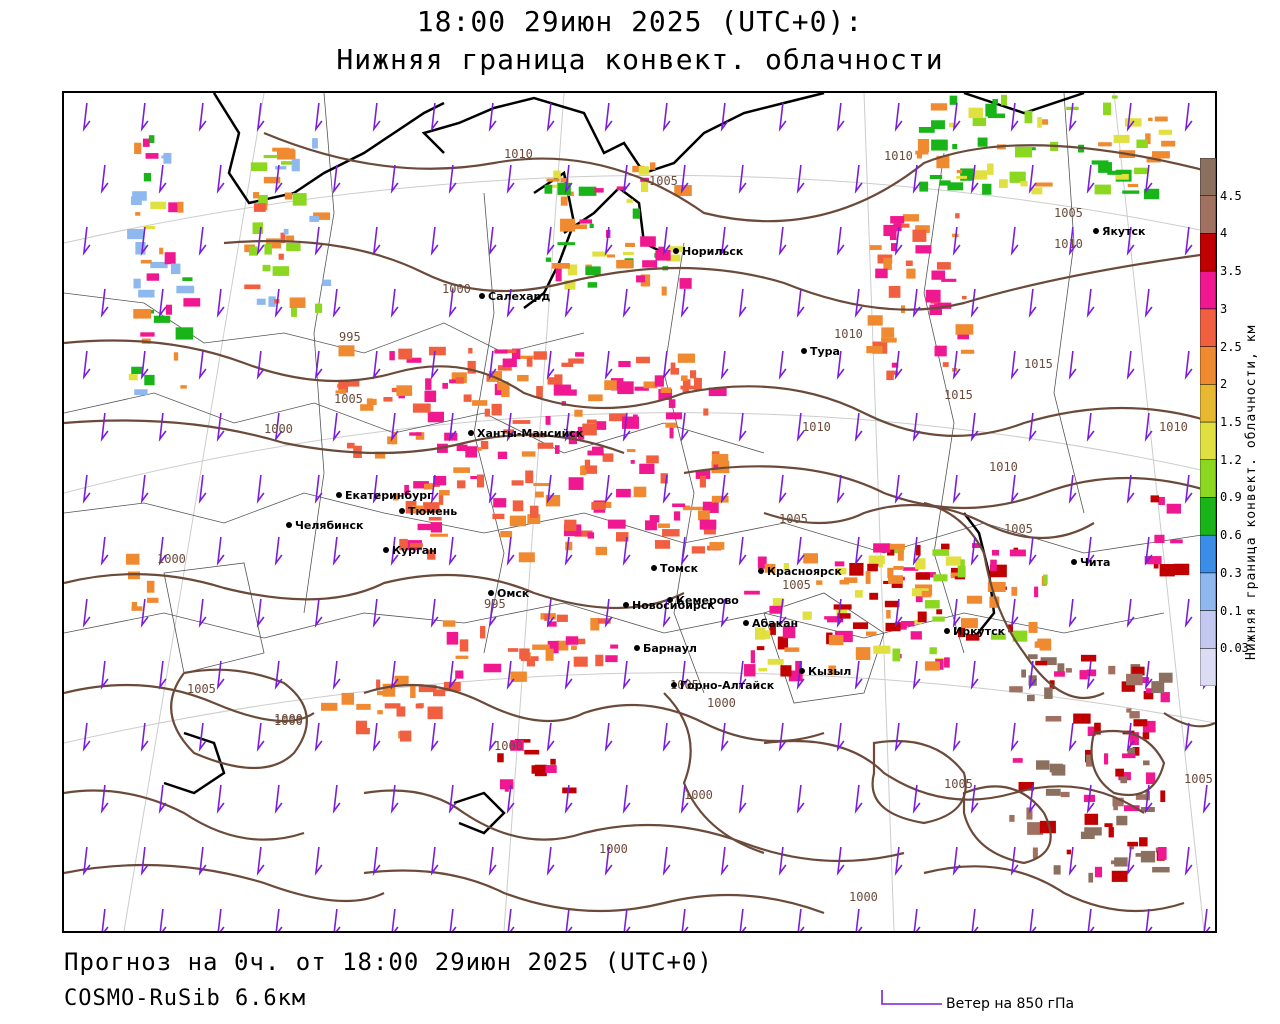 This screenshot has width=1280, height=1024. I want to click on colorbar-scale, so click(1208, 422).